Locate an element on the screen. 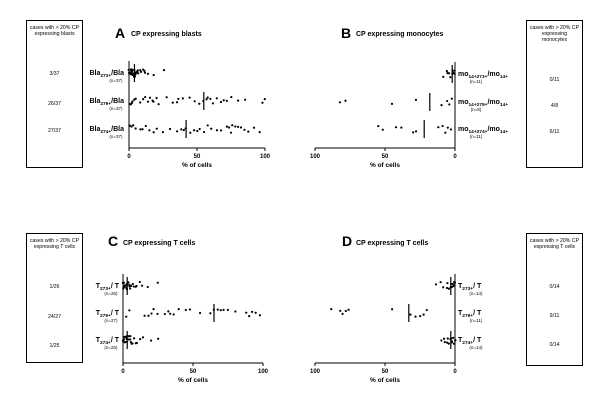  summary-box-value: 26/37 is located at coordinates (54, 104).